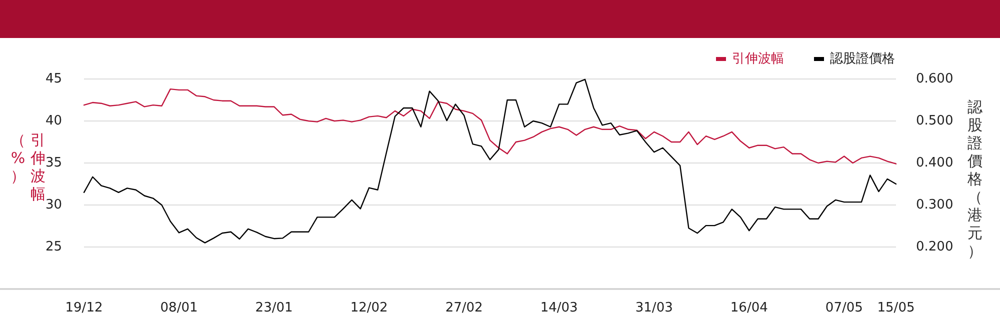  Describe the element at coordinates (935, 79) in the screenshot. I see `y2-tick-label: 0.600` at that location.